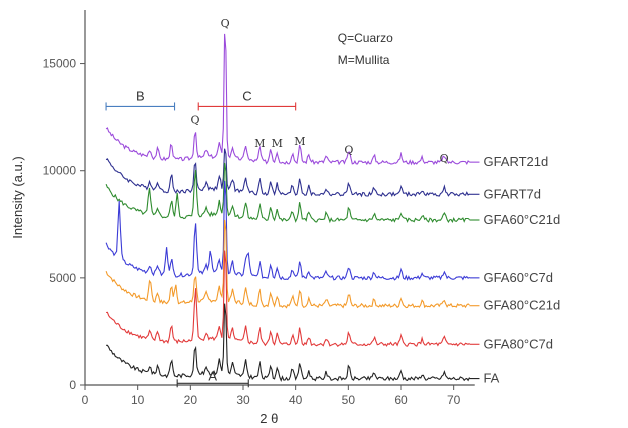  What do you see at coordinates (138, 400) in the screenshot?
I see `x-tick-label: 10` at bounding box center [138, 400].